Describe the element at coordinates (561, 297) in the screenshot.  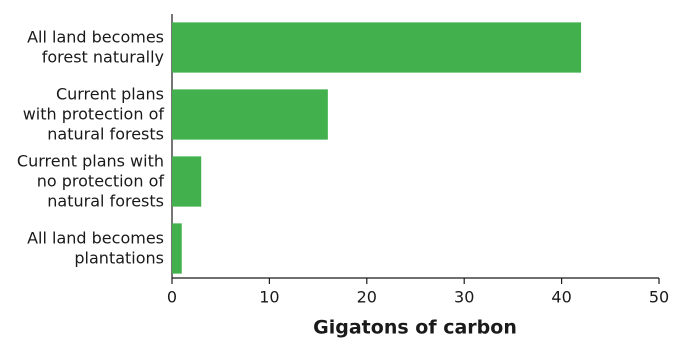
I see `x-tick-label: 40` at that location.